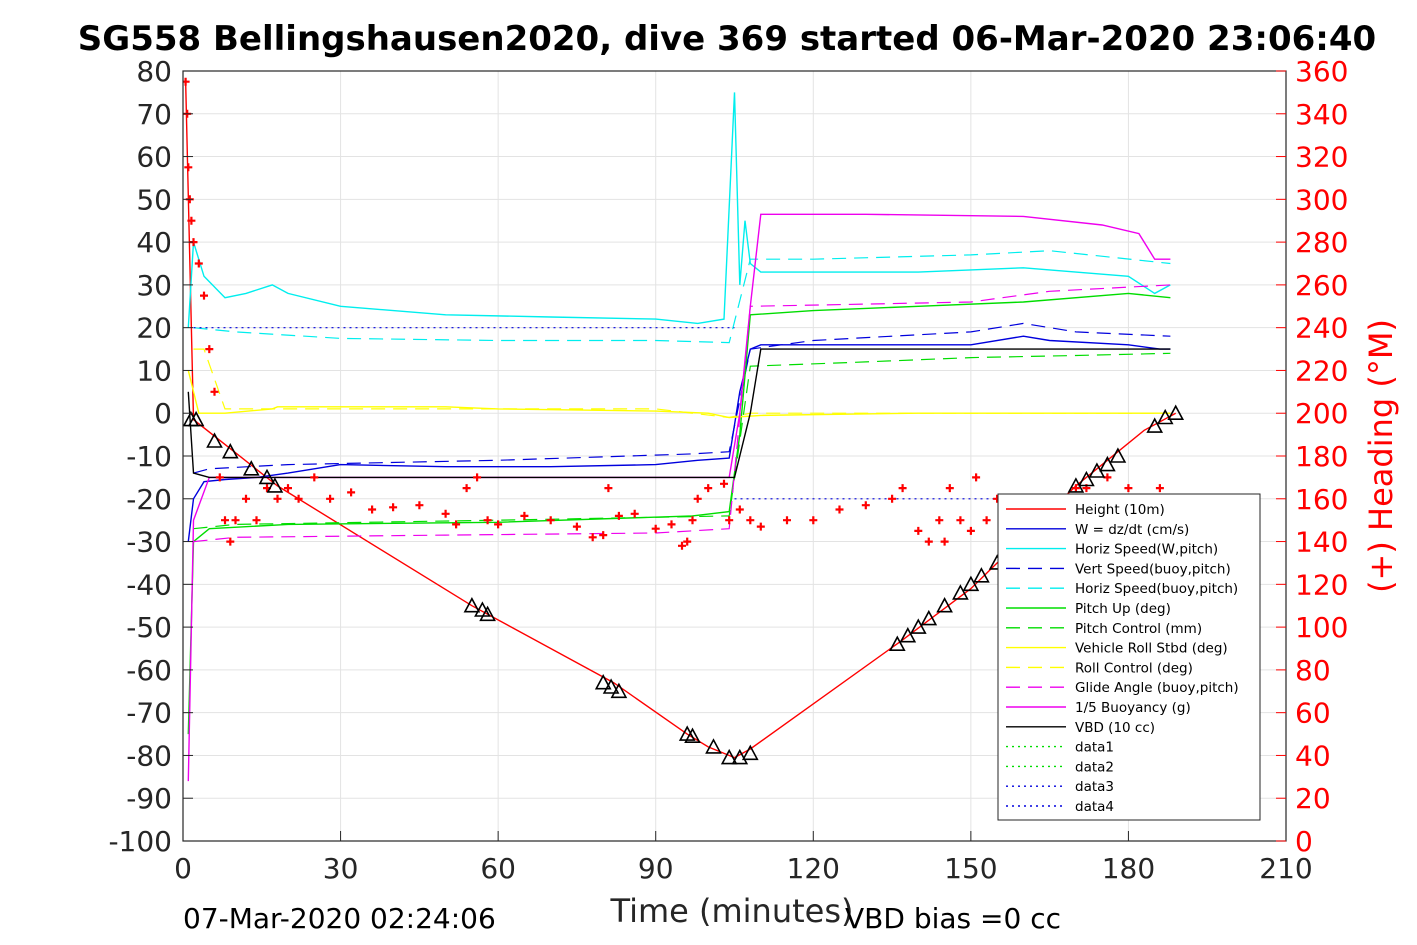 This screenshot has height=945, width=1417. Describe the element at coordinates (1321, 499) in the screenshot. I see `y2-tick-label: 160` at that location.